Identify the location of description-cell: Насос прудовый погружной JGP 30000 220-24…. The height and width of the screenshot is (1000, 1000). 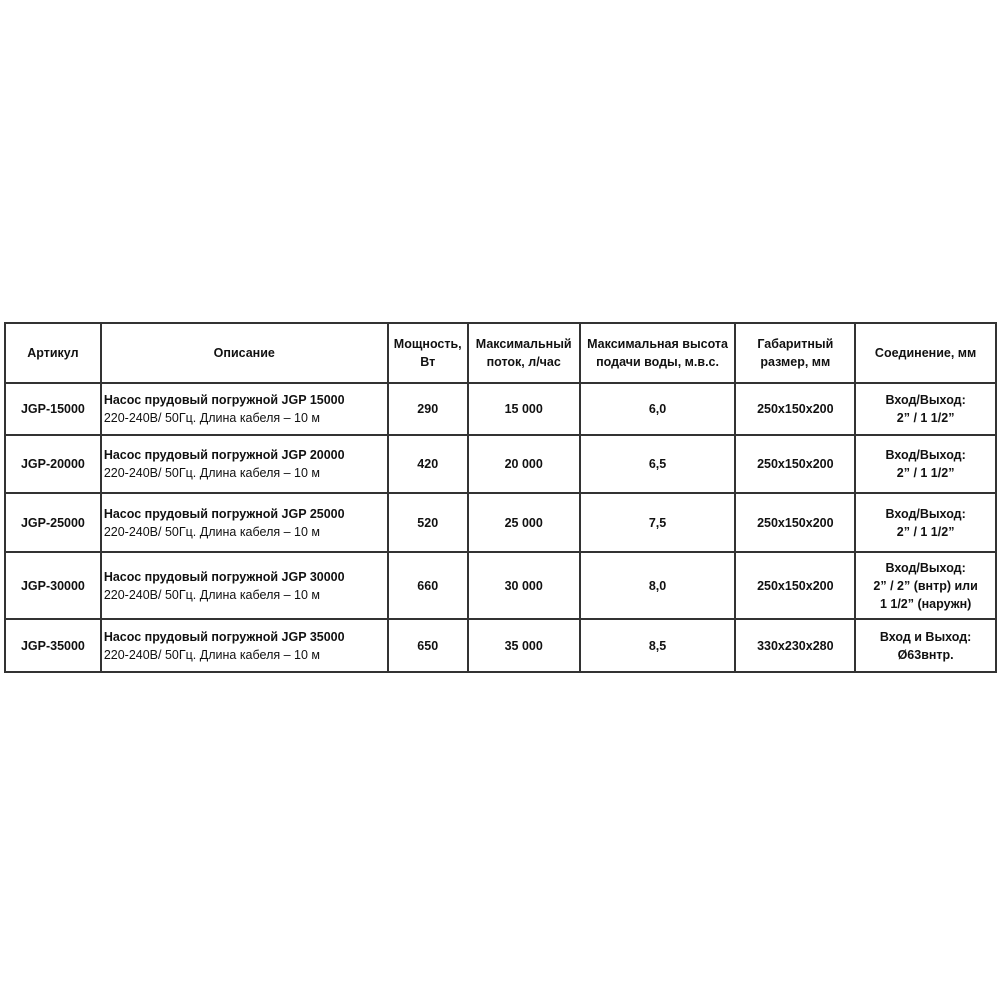
(244, 585).